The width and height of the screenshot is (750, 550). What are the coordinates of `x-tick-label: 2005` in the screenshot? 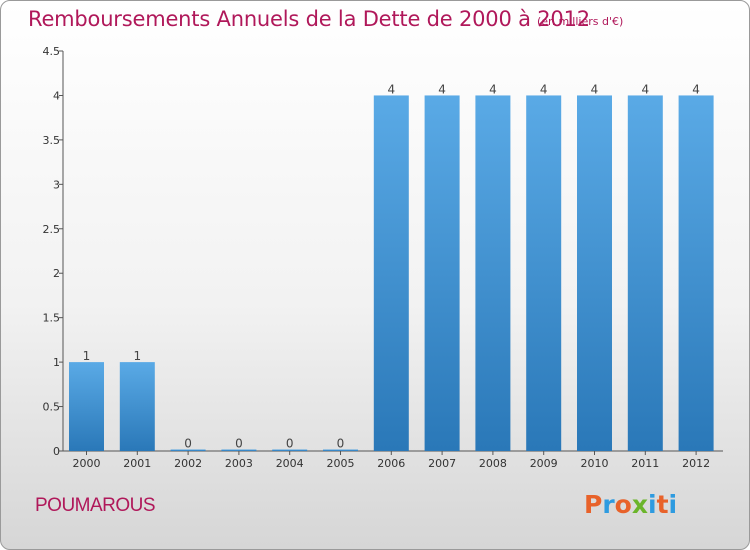 It's located at (341, 463).